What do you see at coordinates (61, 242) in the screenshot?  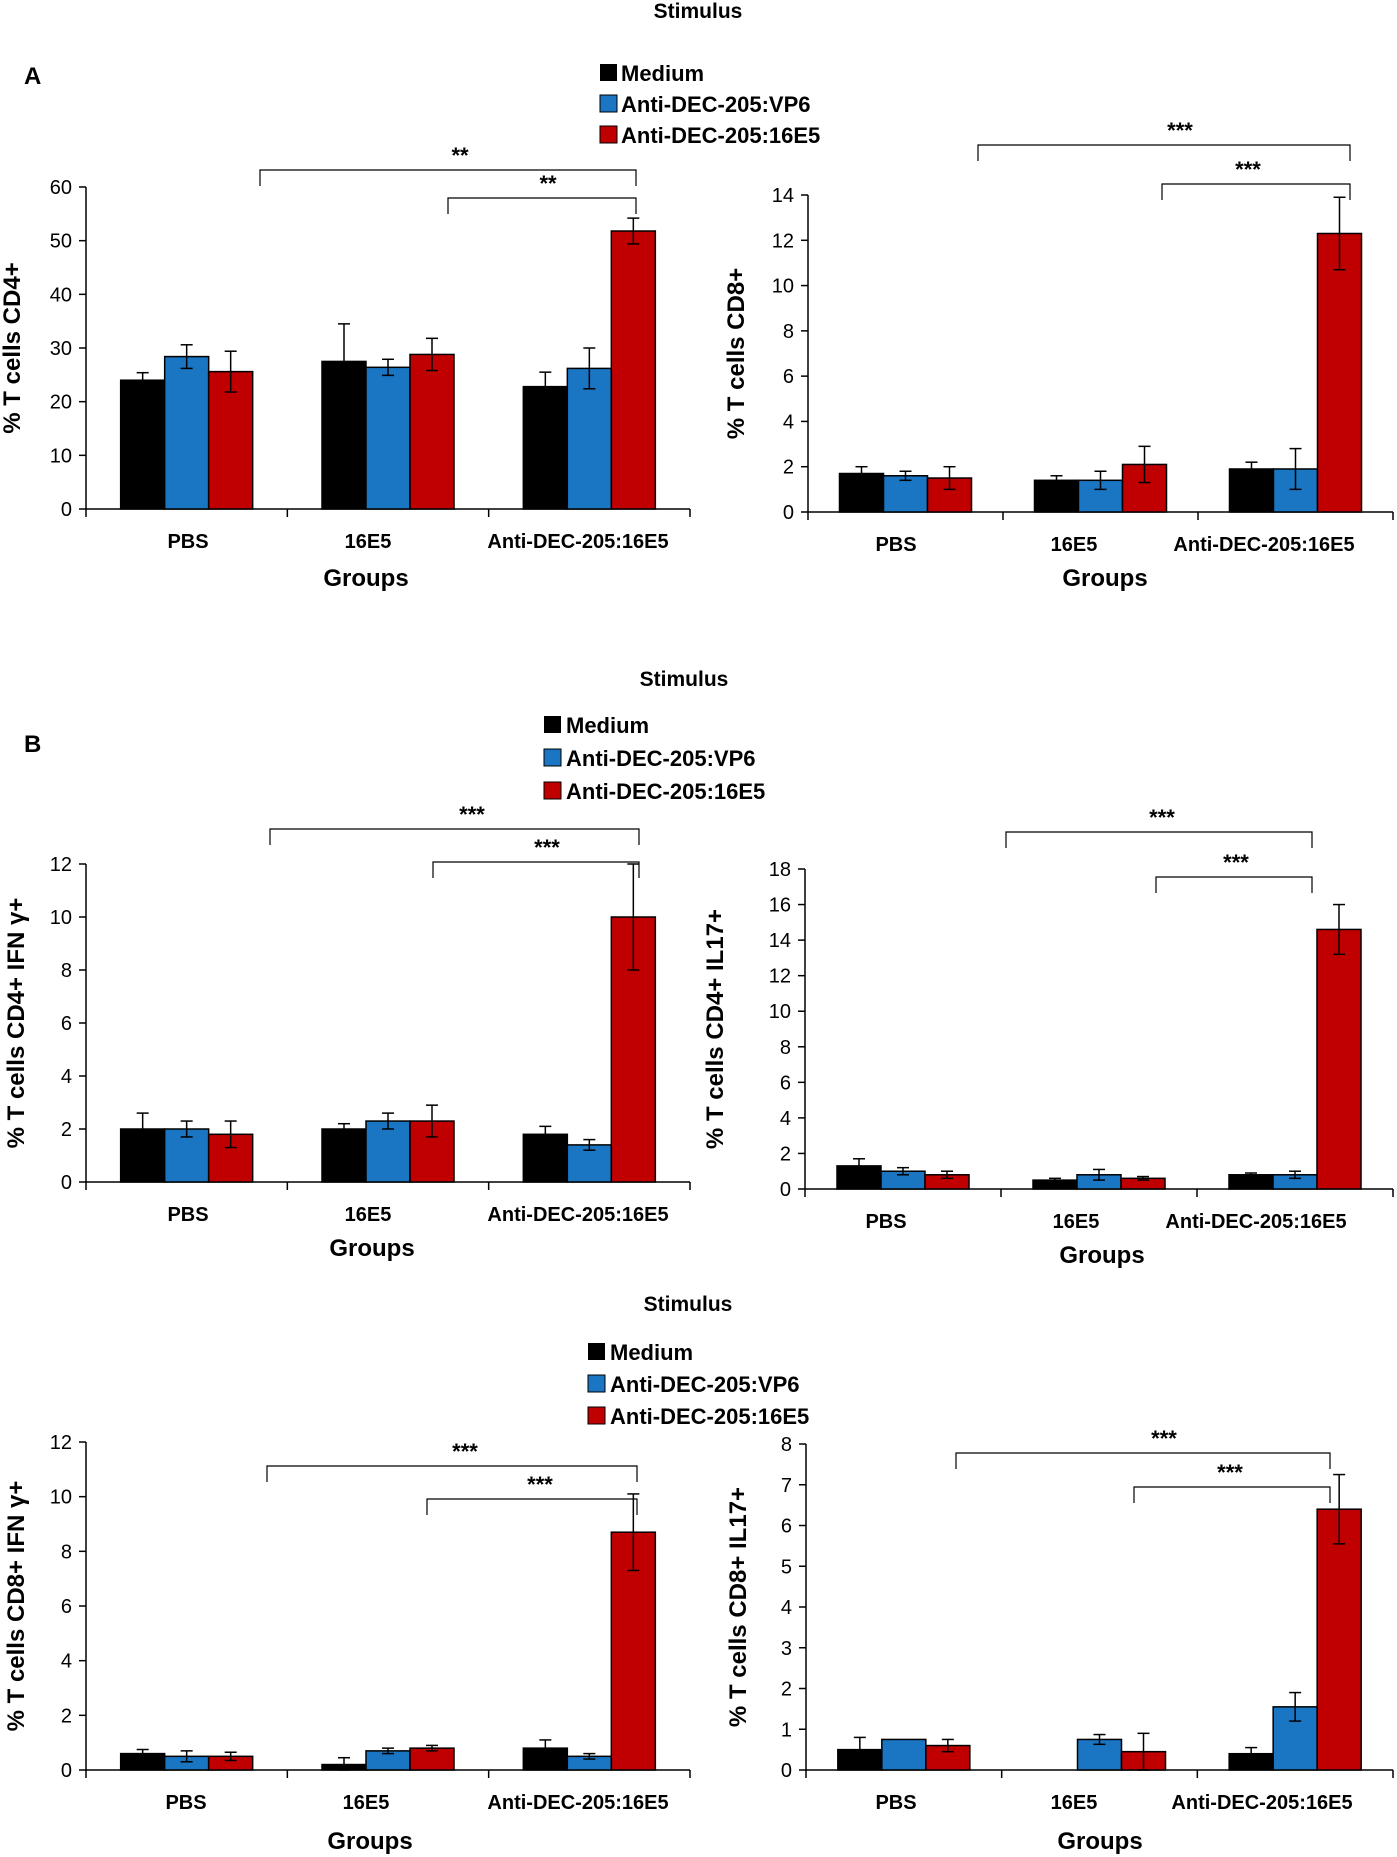 I see `y-tick-label: 50` at bounding box center [61, 242].